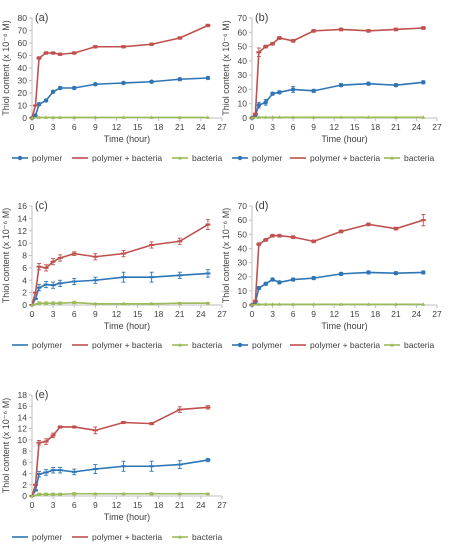 The height and width of the screenshot is (550, 451). Describe the element at coordinates (24, 462) in the screenshot. I see `y-tick-label: 6` at that location.